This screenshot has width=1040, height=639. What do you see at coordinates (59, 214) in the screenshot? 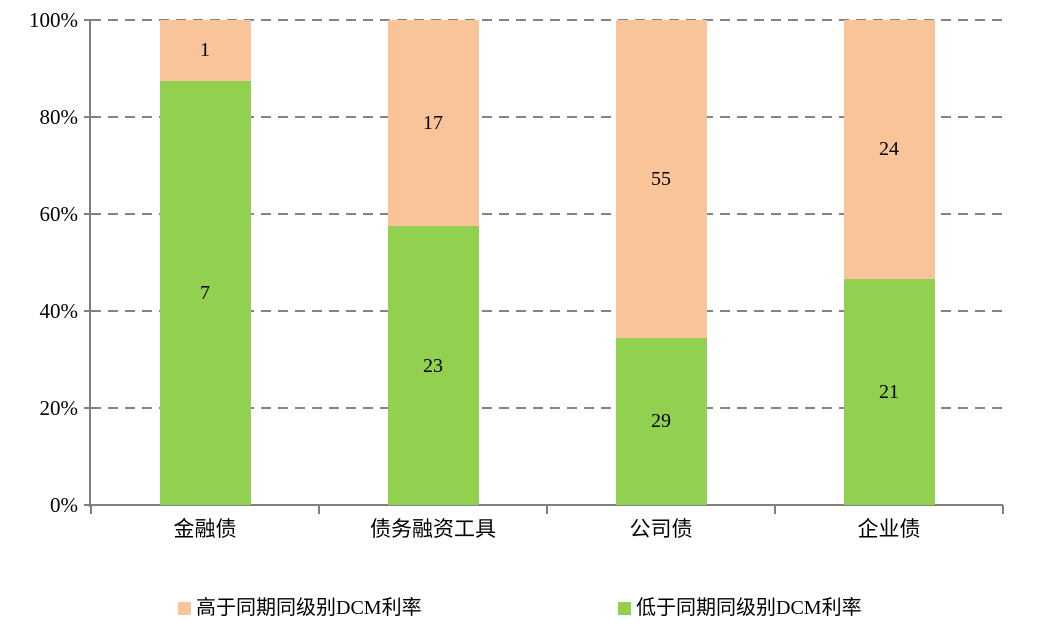
I see `y-axis-tick-label: 60%` at bounding box center [59, 214].